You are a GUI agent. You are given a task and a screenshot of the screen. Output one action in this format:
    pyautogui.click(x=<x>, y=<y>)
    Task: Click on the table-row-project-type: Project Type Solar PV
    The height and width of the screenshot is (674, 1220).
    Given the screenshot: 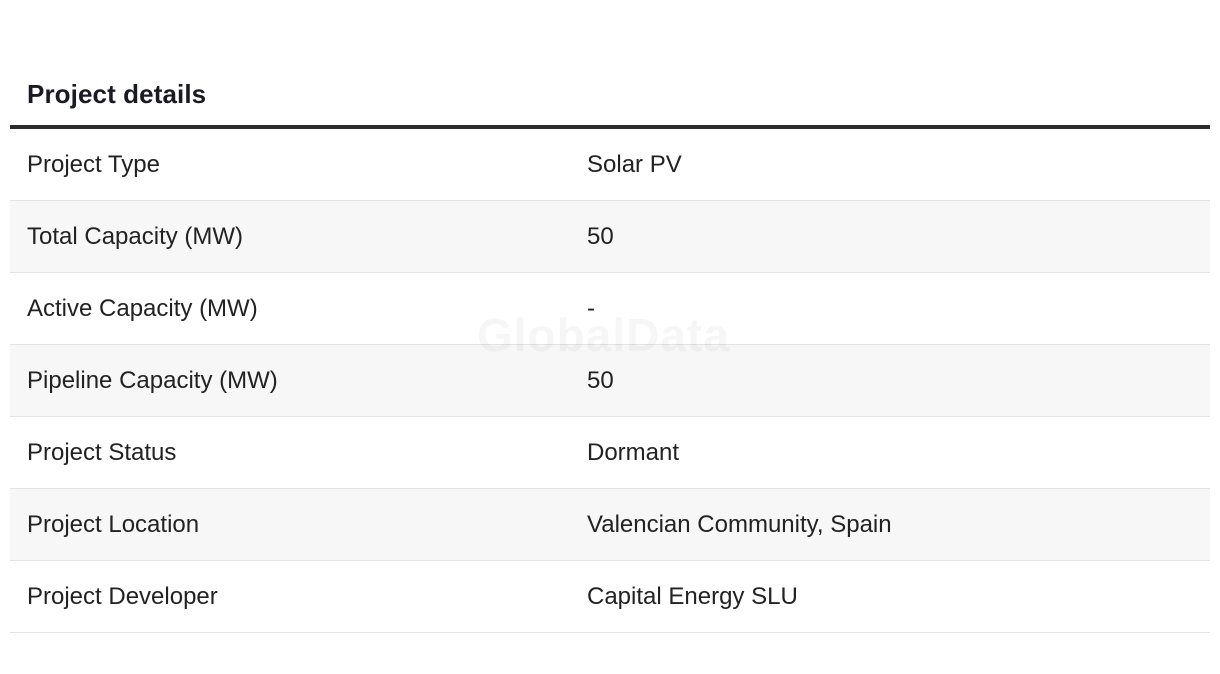 What is the action you would take?
    pyautogui.click(x=610, y=165)
    